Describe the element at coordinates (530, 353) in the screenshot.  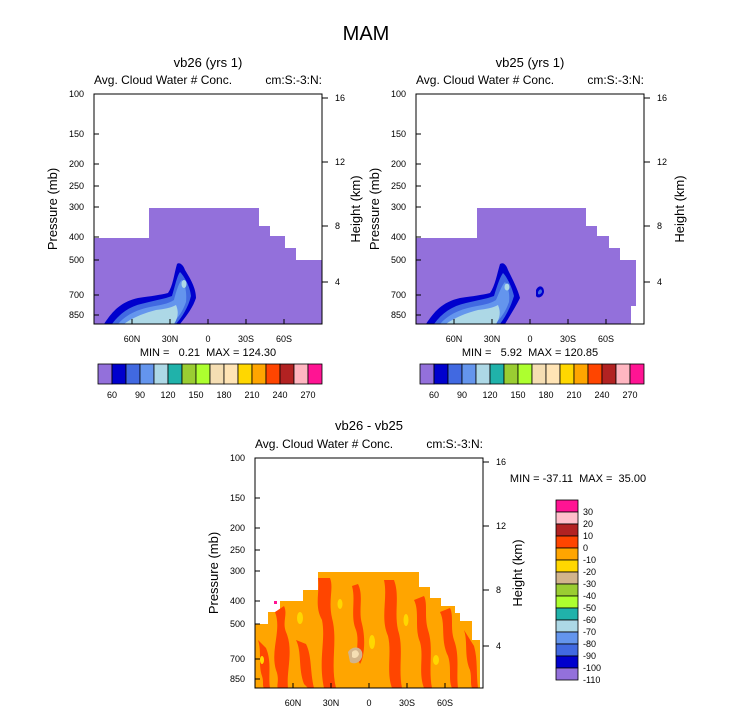
I see `min-max-stats: MIN = 5.92 MAX = 120.85` at that location.